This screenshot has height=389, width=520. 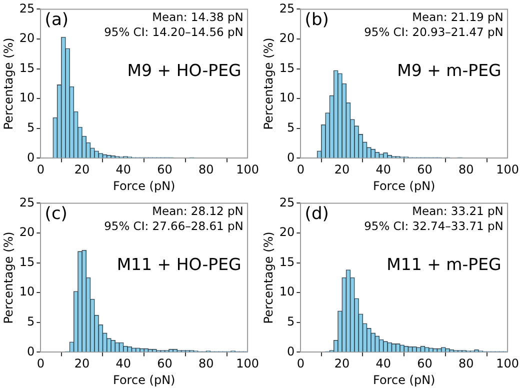 I want to click on annotation: (c), so click(x=56, y=214).